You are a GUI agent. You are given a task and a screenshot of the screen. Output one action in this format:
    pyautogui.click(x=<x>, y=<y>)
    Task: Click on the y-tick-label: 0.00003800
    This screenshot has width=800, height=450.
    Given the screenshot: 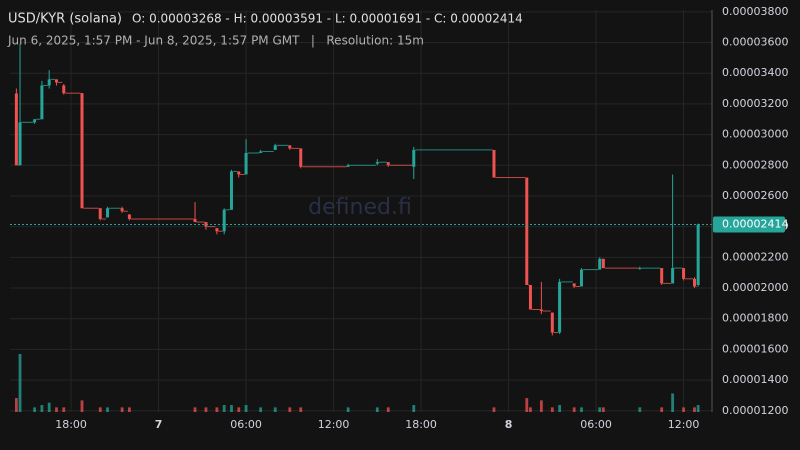 What is the action you would take?
    pyautogui.click(x=755, y=11)
    